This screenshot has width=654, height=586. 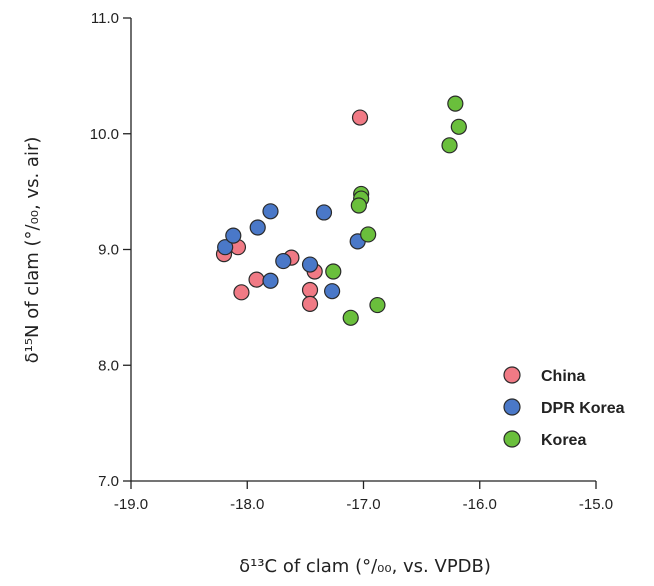 I want to click on x-tick-label: -15.0, so click(x=596, y=504).